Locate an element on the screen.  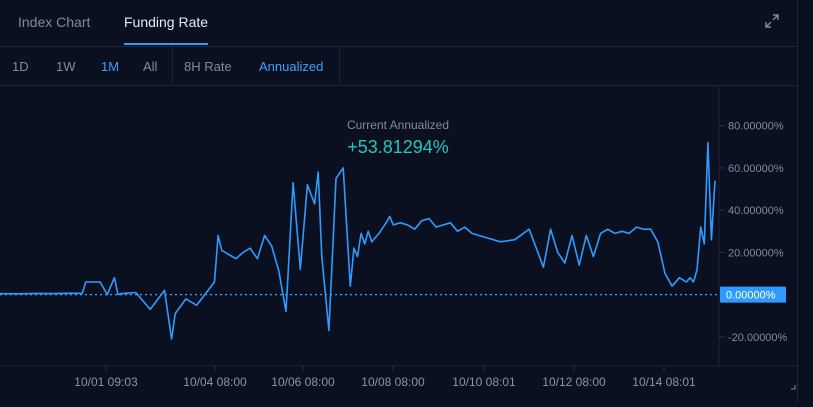
8h-rate-button: 8H Rate is located at coordinates (208, 66).